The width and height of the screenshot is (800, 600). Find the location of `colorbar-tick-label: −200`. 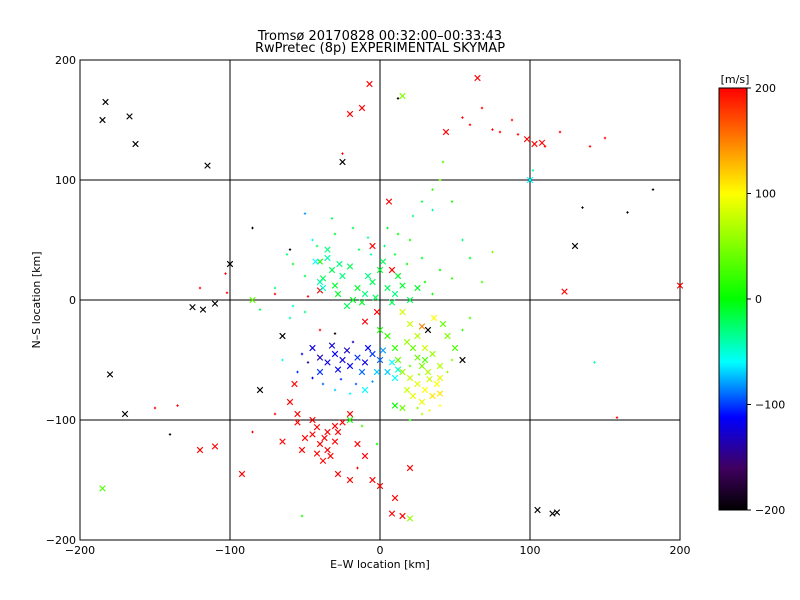

colorbar-tick-label: −200 is located at coordinates (770, 510).